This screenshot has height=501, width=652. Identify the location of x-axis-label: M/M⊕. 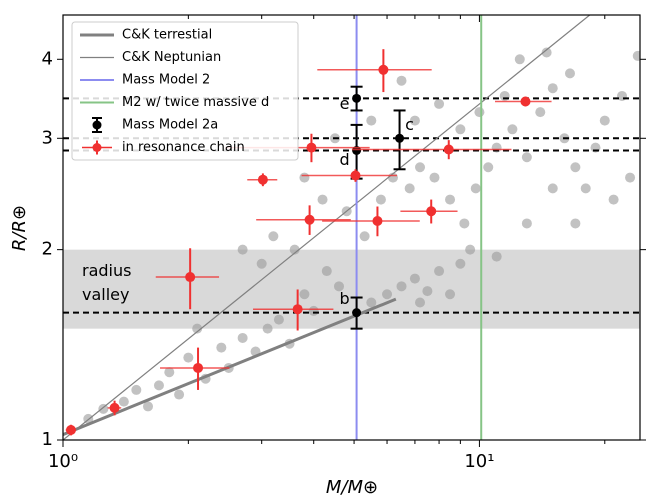
(352, 487).